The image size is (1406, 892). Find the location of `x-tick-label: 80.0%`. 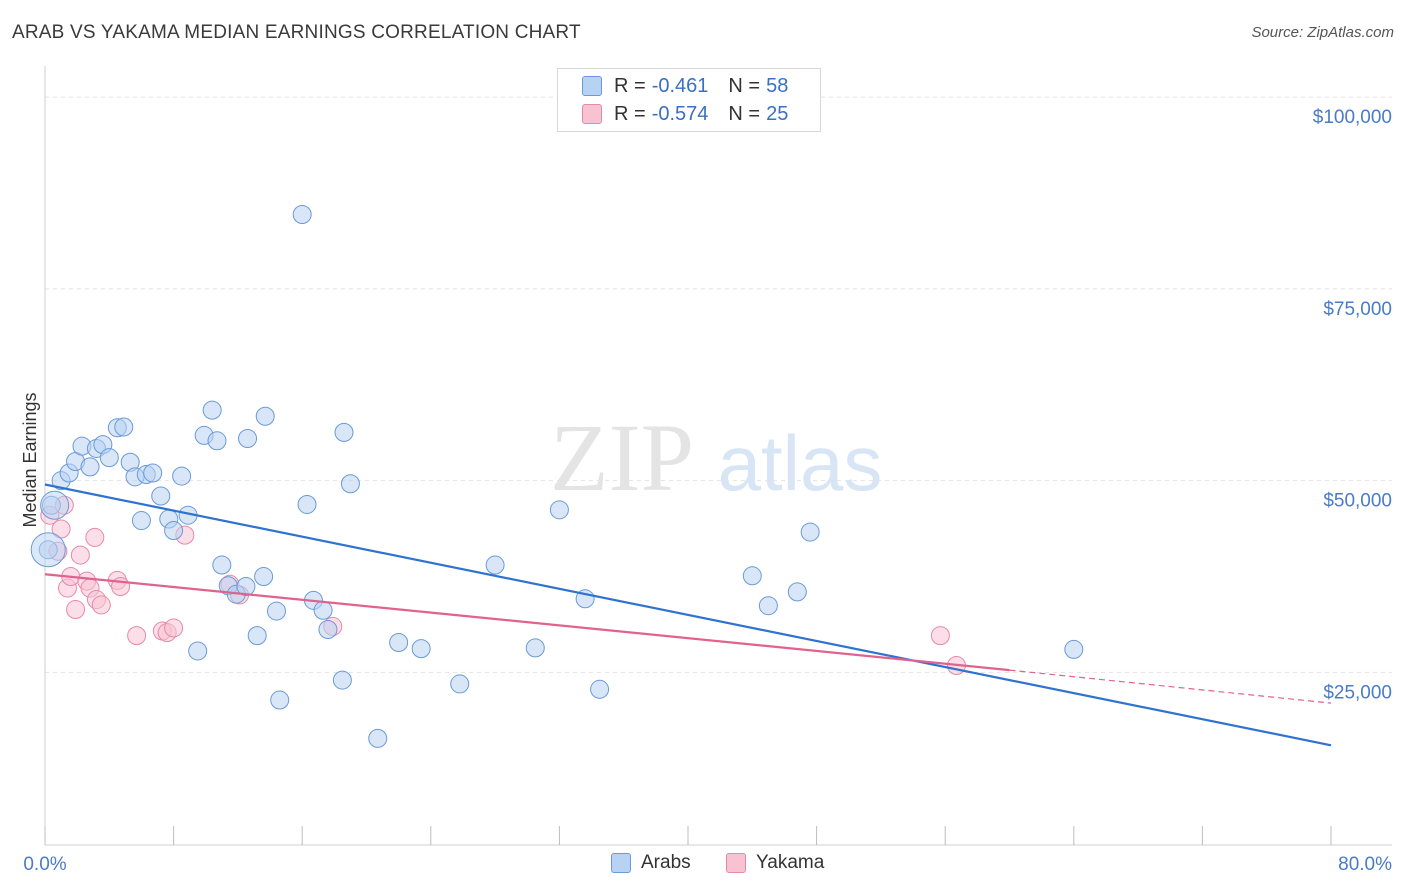

x-tick-label: 80.0% is located at coordinates (1365, 864).